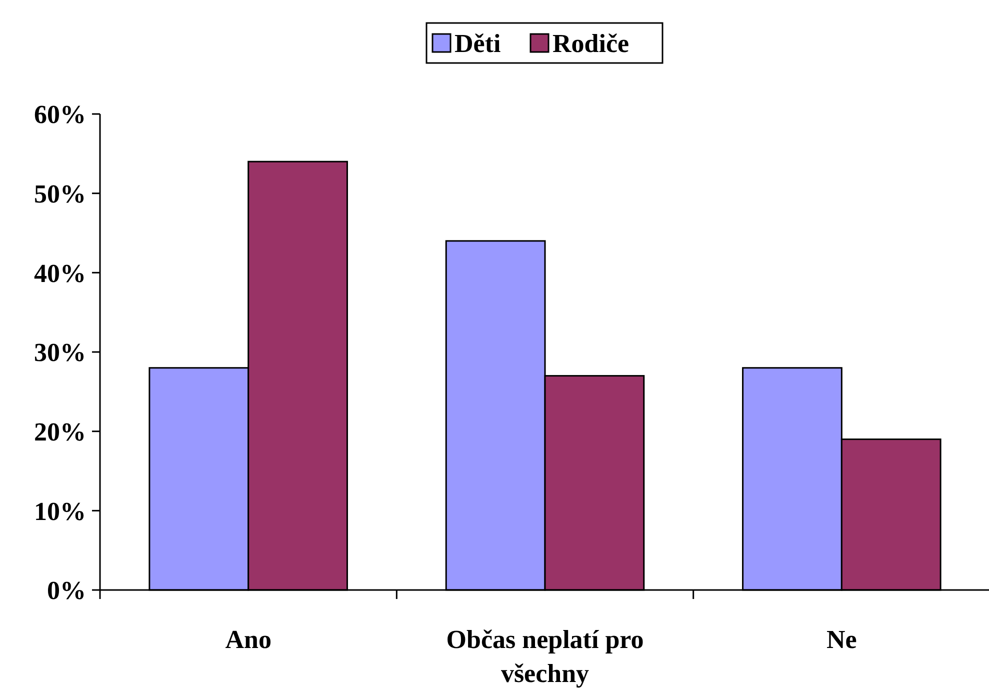 The width and height of the screenshot is (989, 695). What do you see at coordinates (60, 353) in the screenshot?
I see `y-tick-label: 30%` at bounding box center [60, 353].